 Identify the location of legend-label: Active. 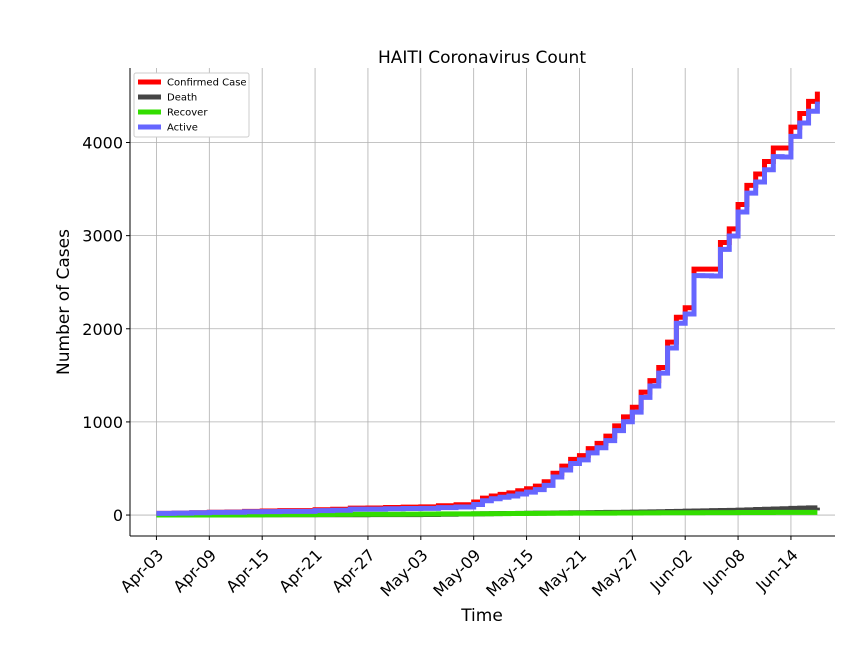
(182, 128).